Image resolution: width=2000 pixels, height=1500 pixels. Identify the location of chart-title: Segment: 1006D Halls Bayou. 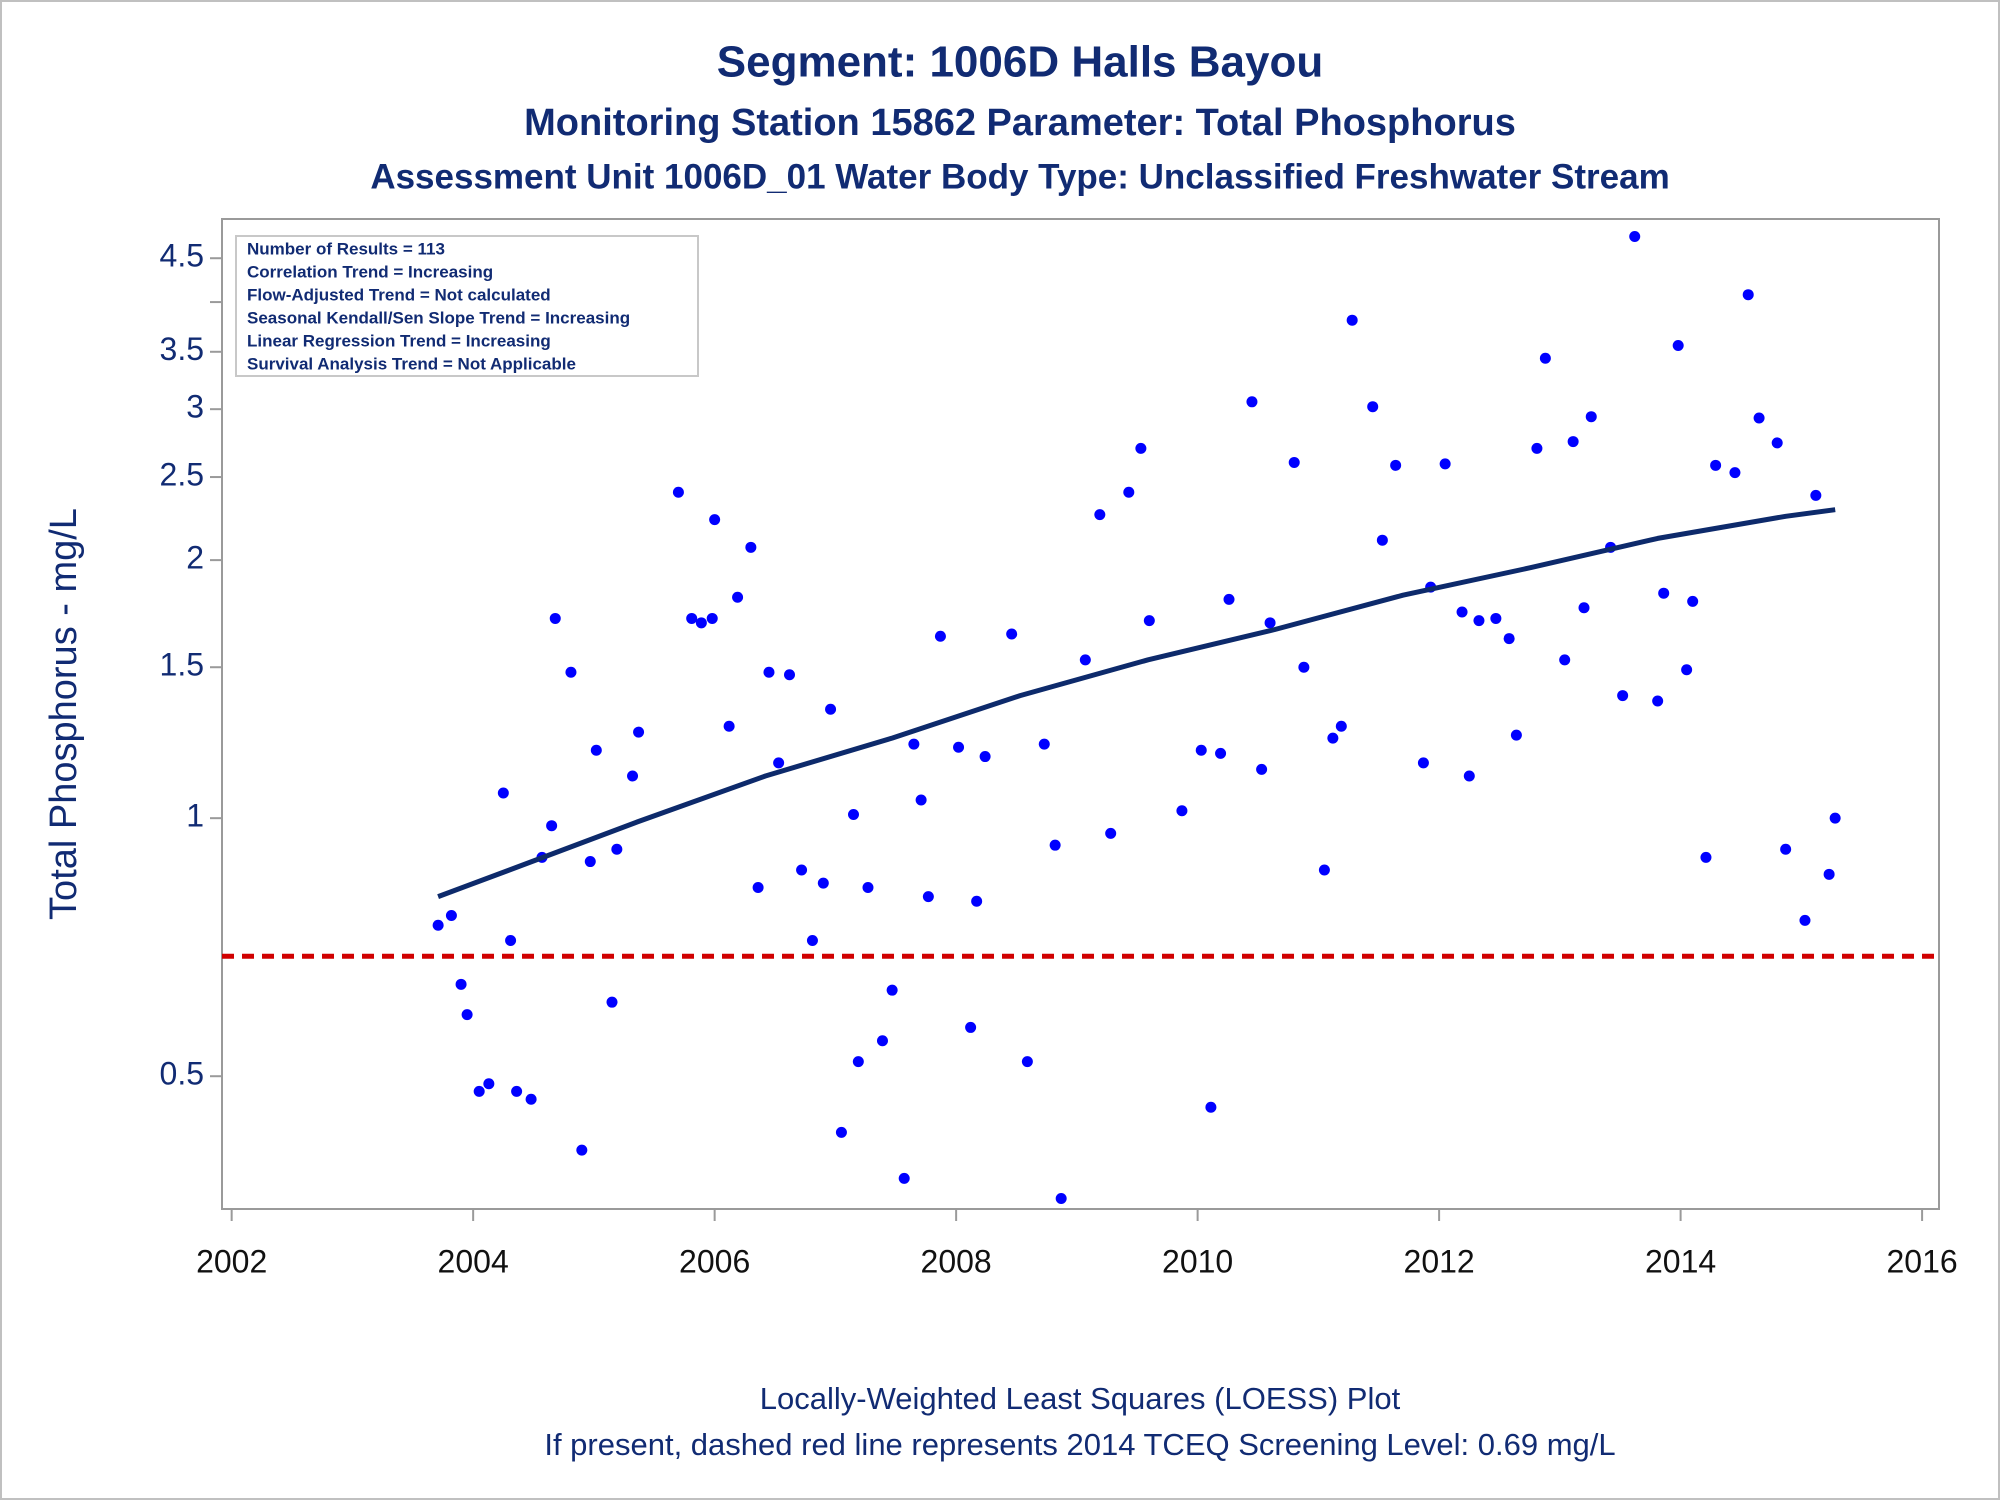
(1020, 62).